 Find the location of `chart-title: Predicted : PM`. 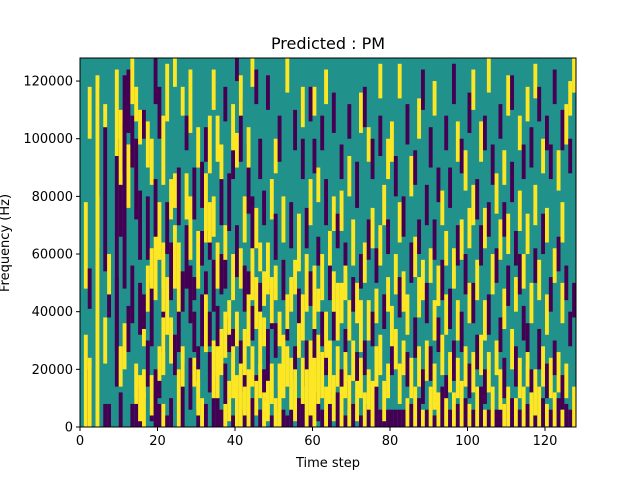

chart-title: Predicted : PM is located at coordinates (328, 43).